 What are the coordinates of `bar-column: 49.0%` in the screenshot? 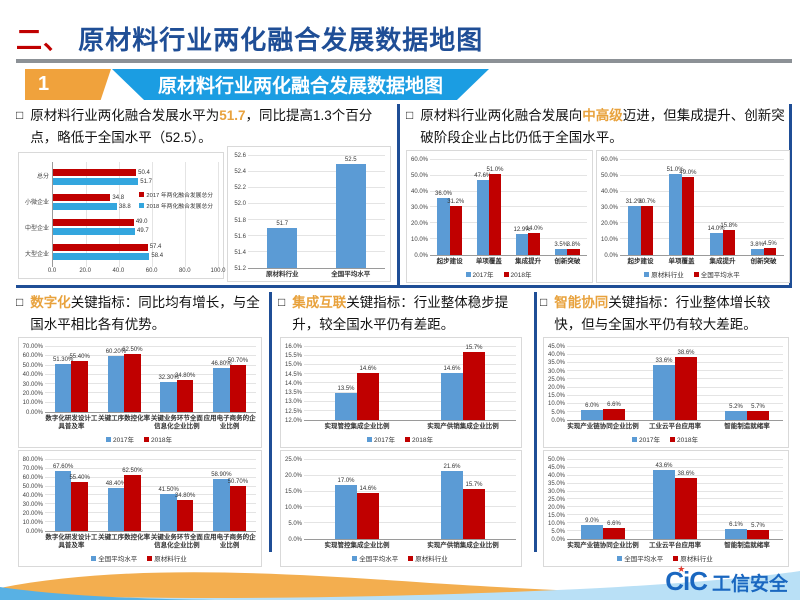 It's located at (687, 207).